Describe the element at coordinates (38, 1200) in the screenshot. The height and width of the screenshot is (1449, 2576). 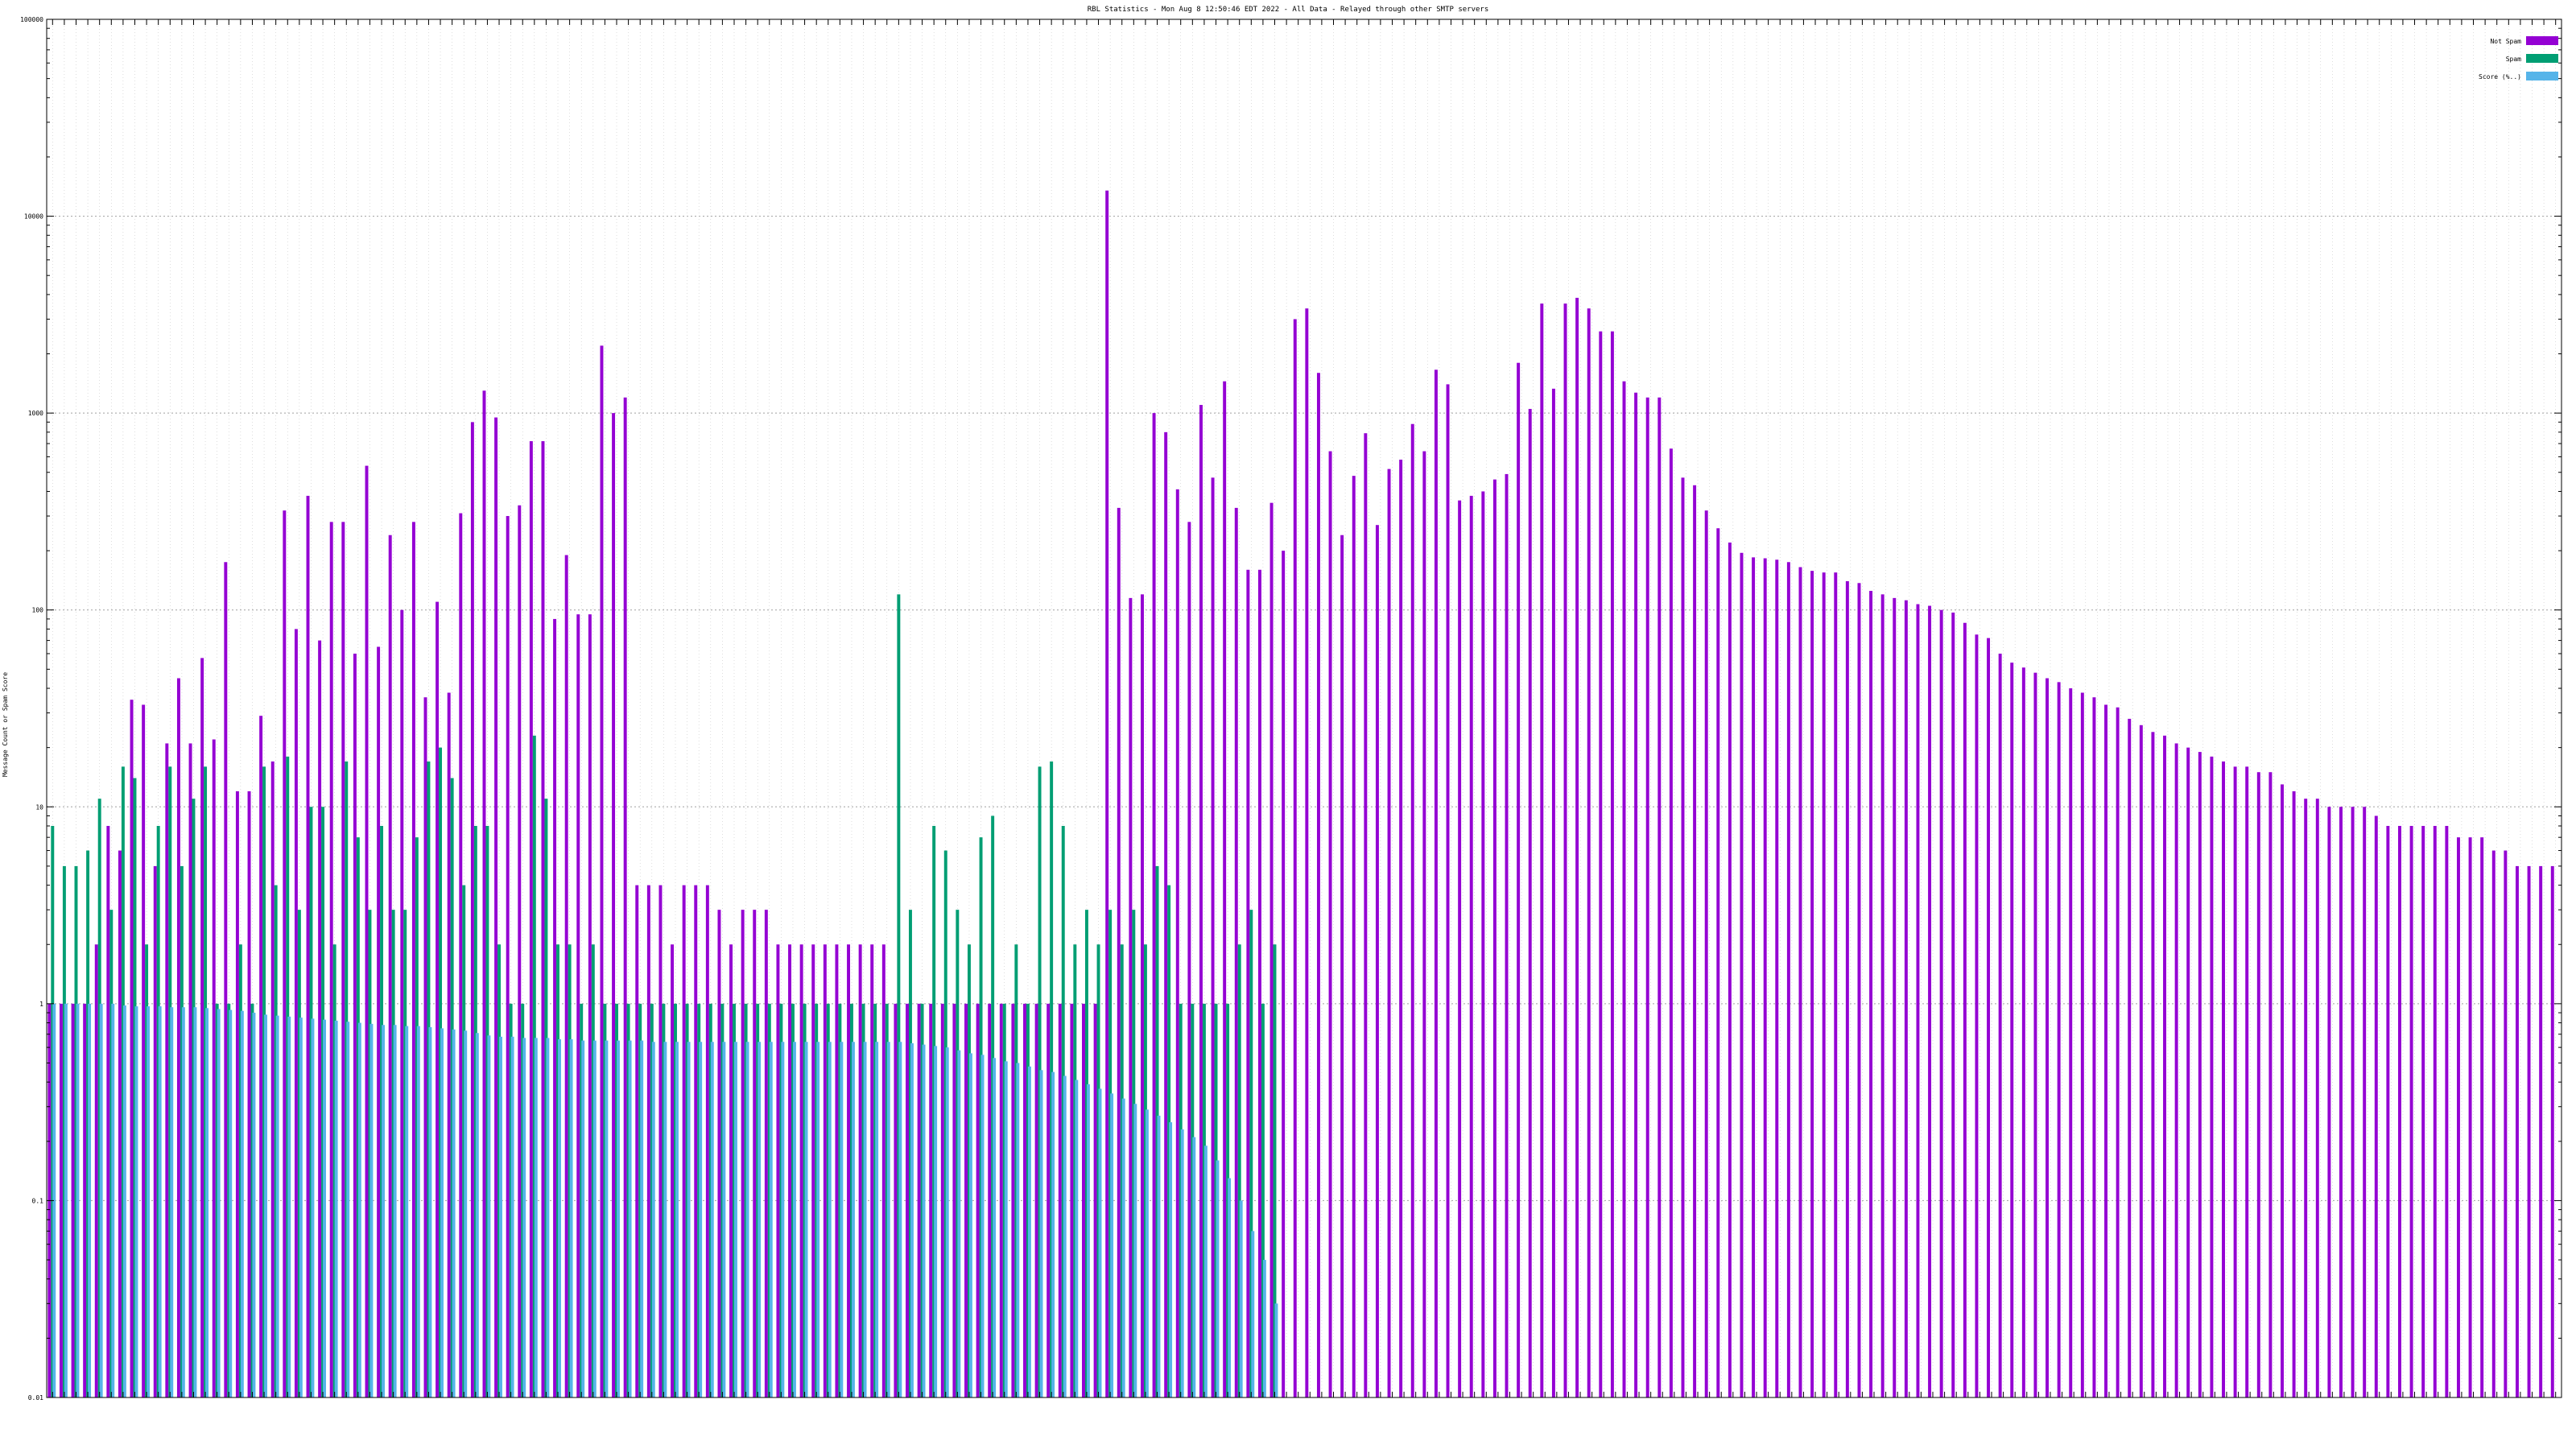
I see `y-tick-label: 0.1` at that location.